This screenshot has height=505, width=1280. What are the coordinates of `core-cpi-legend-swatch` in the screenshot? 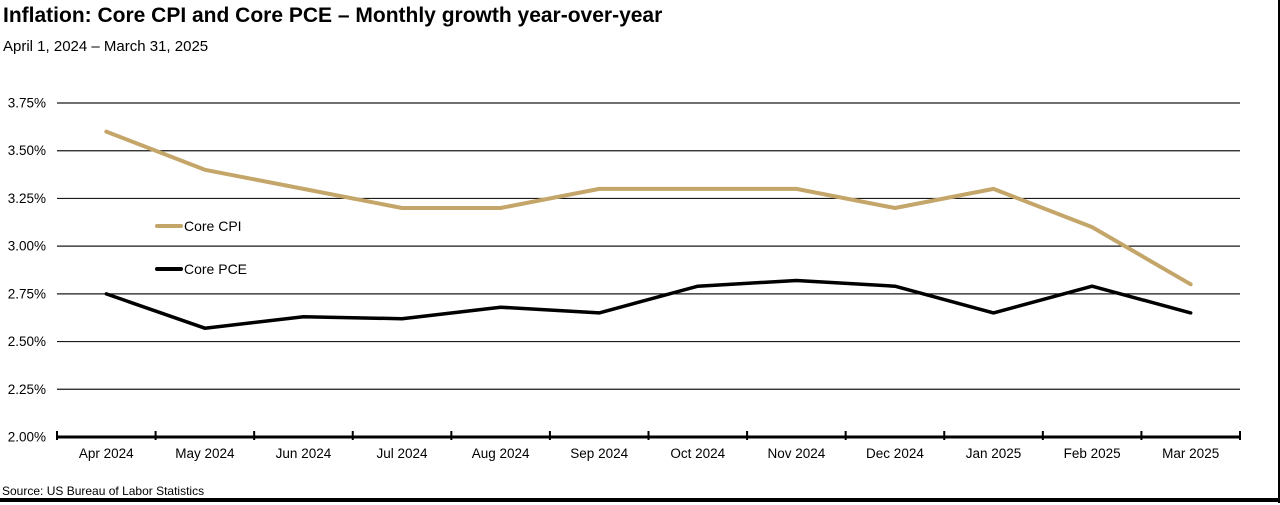 It's located at (169, 226).